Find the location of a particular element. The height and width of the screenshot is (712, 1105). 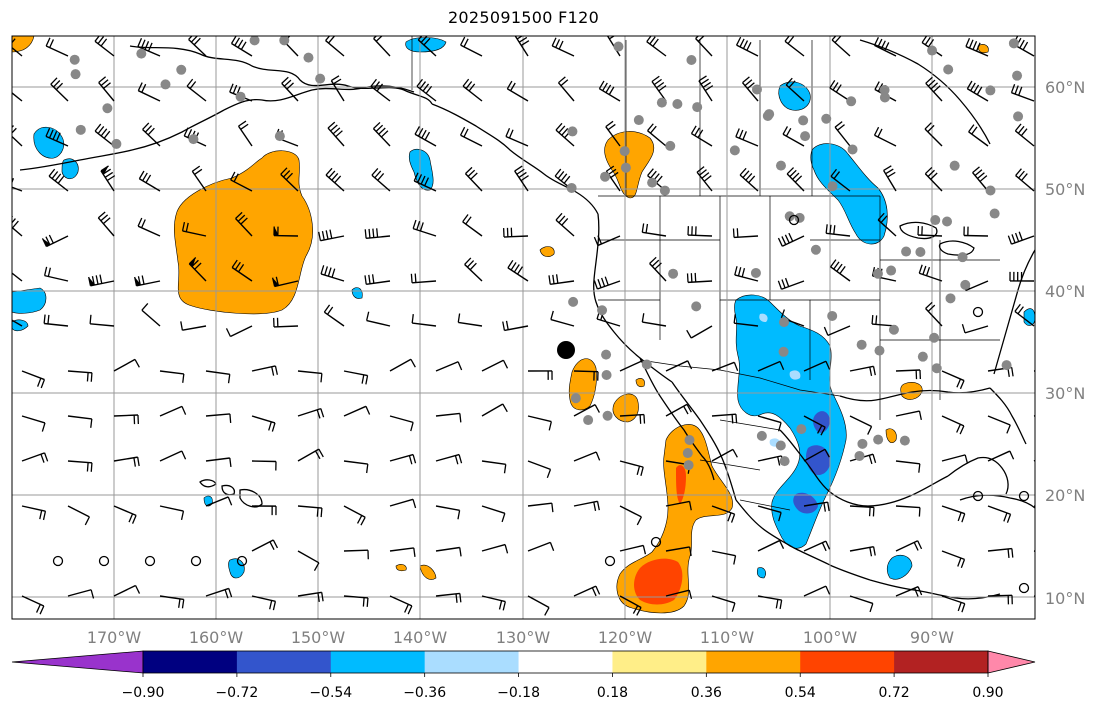

contour-blue-southwest is located at coordinates (790, 421).